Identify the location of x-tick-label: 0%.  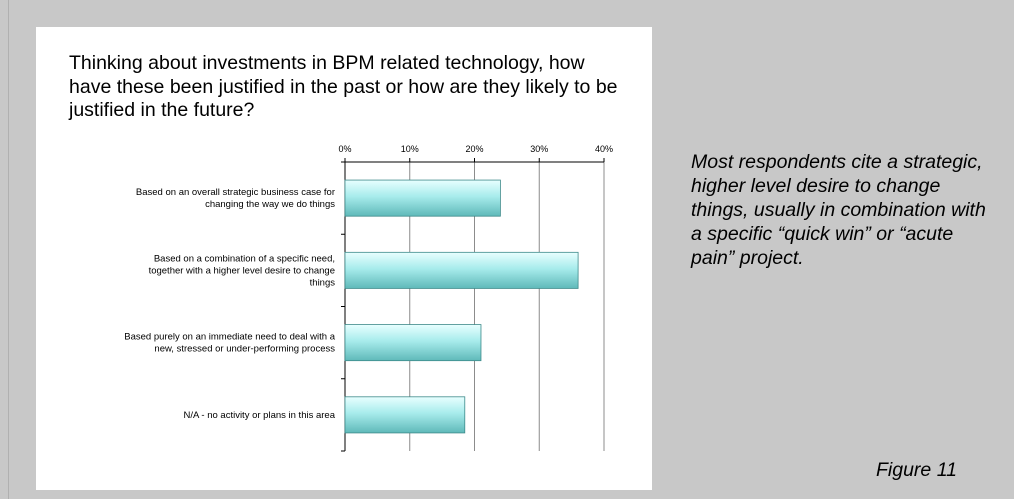
(344, 149).